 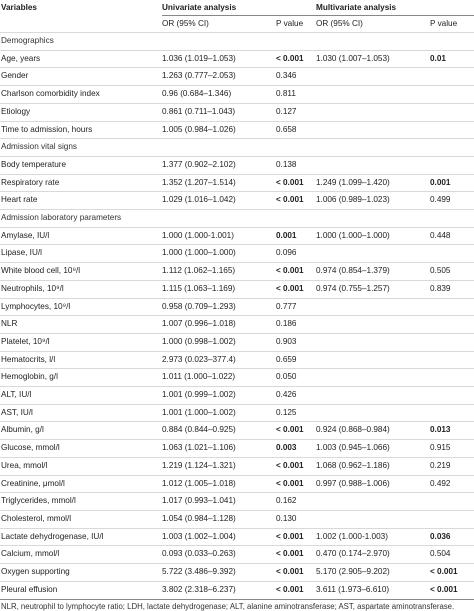 I want to click on univariate-or-cell: 1.003 (1.002–1.004), so click(x=219, y=536).